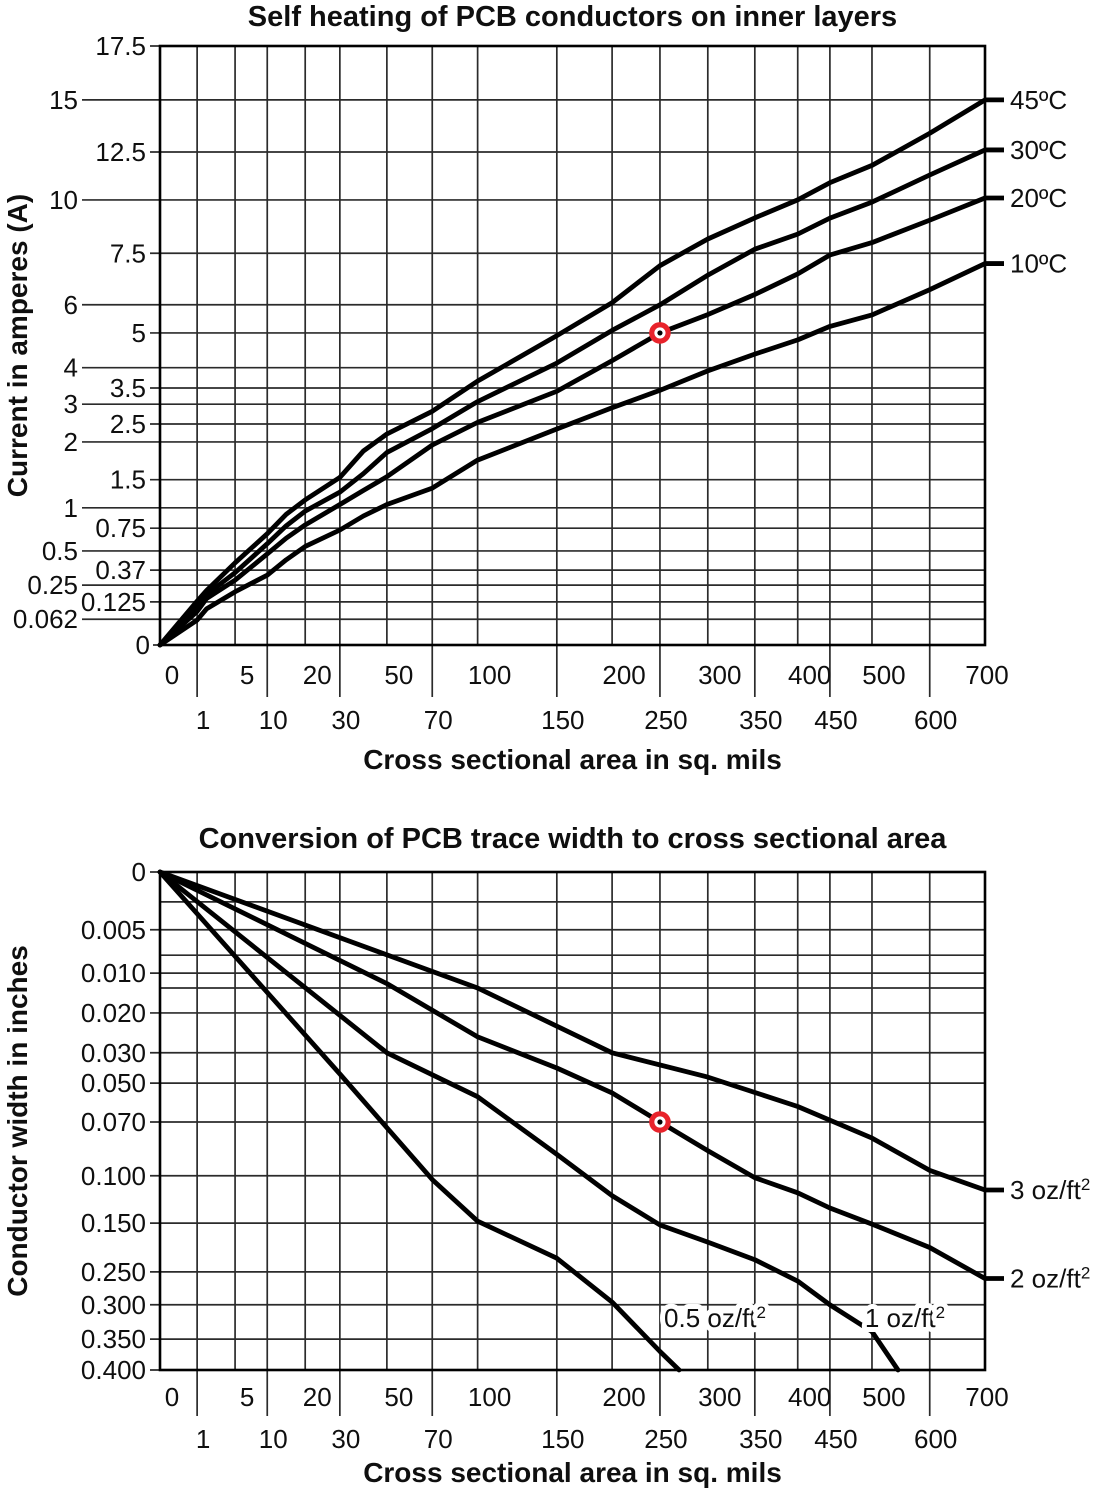 Image resolution: width=1095 pixels, height=1493 pixels. What do you see at coordinates (1050, 1190) in the screenshot?
I see `curve-label-3-oz-ft: 3 oz/ft2` at bounding box center [1050, 1190].